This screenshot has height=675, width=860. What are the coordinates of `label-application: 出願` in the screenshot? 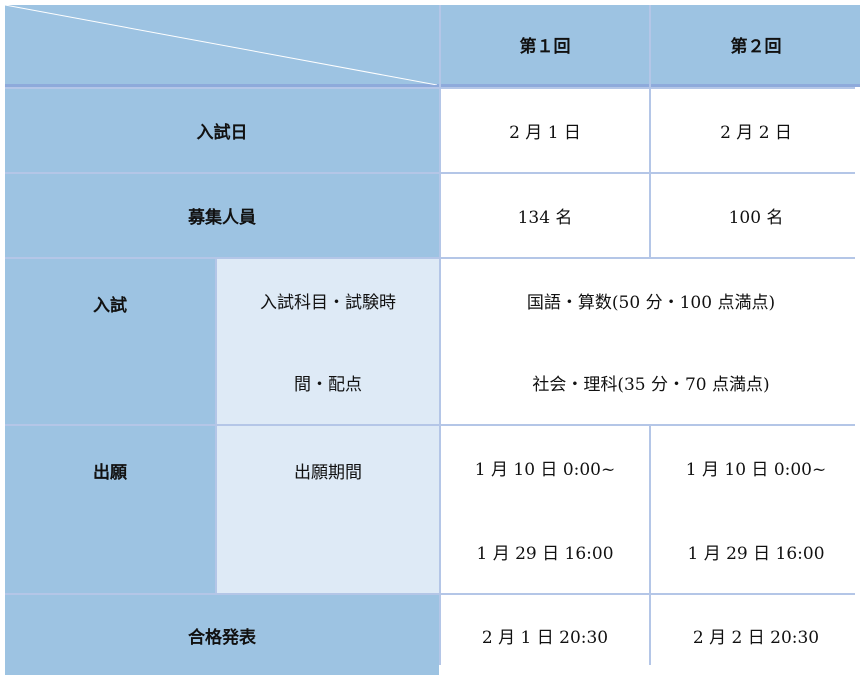 It's located at (110, 509).